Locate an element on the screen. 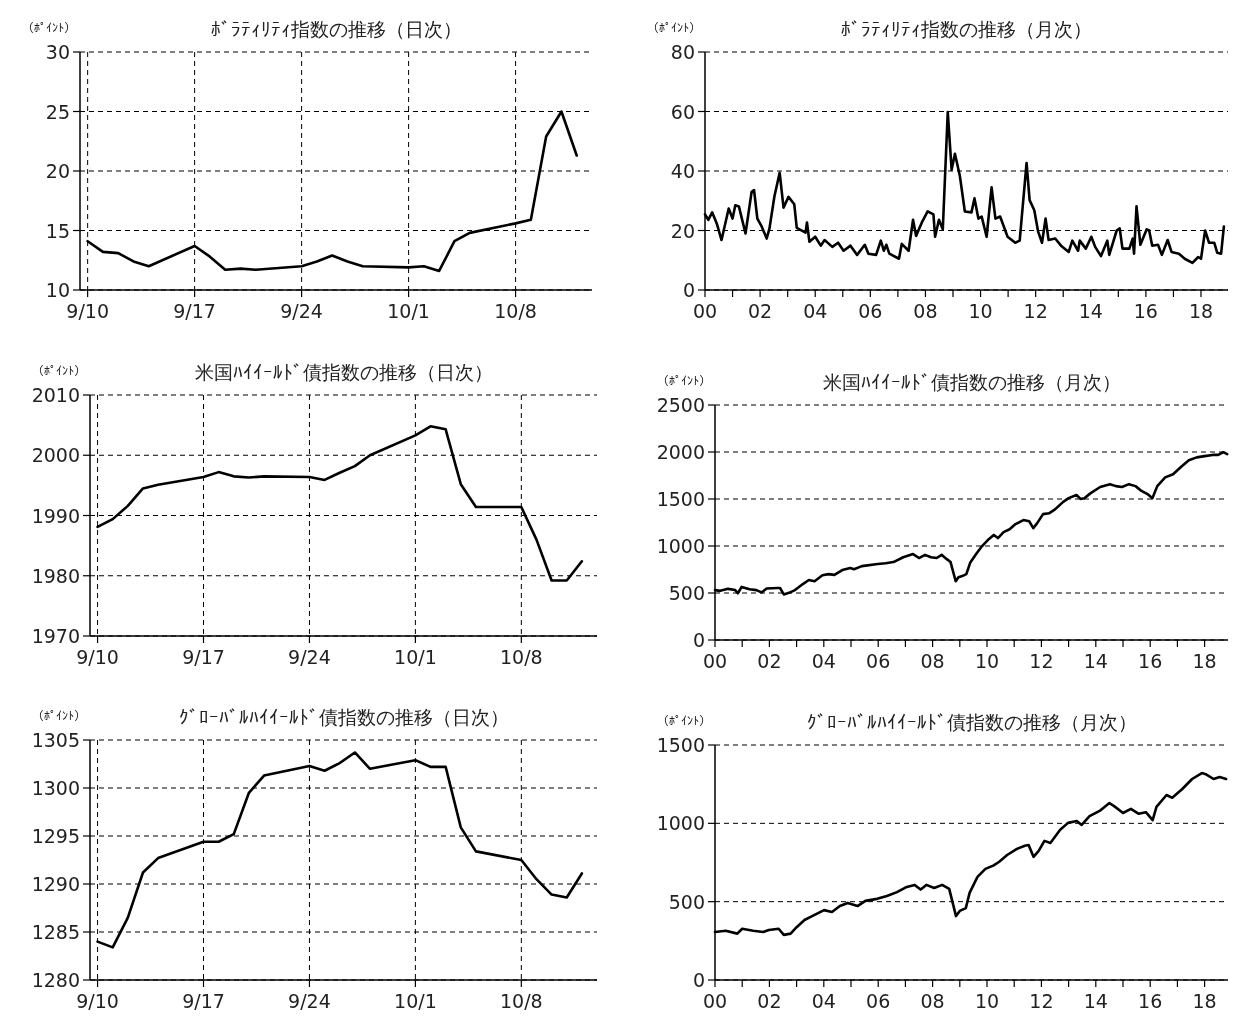  y-tick-label: 1290 is located at coordinates (55, 884).